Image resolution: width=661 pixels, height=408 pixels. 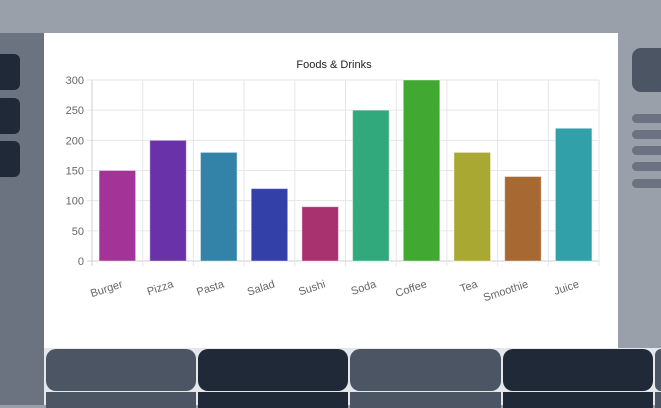 What do you see at coordinates (411, 288) in the screenshot?
I see `x-tick-label: Coffee` at bounding box center [411, 288].